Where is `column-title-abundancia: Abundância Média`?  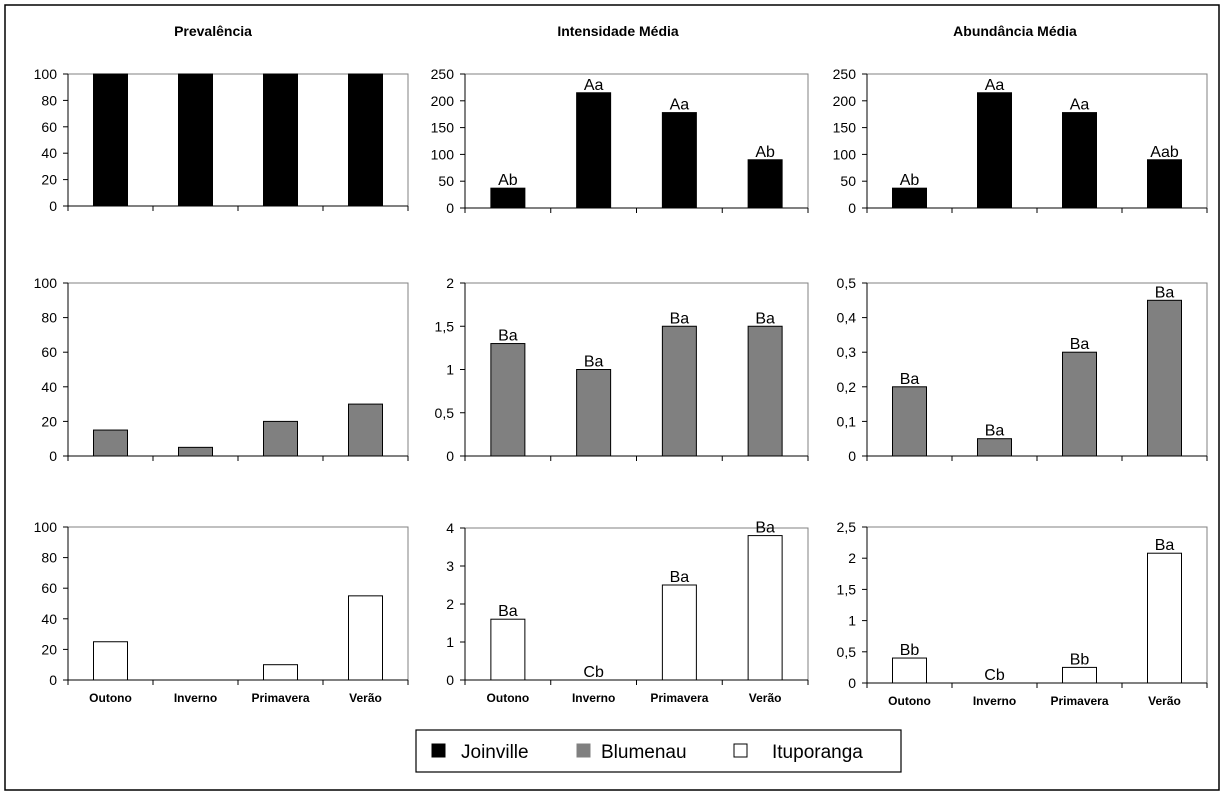
column-title-abundancia: Abundância Média is located at coordinates (1015, 31).